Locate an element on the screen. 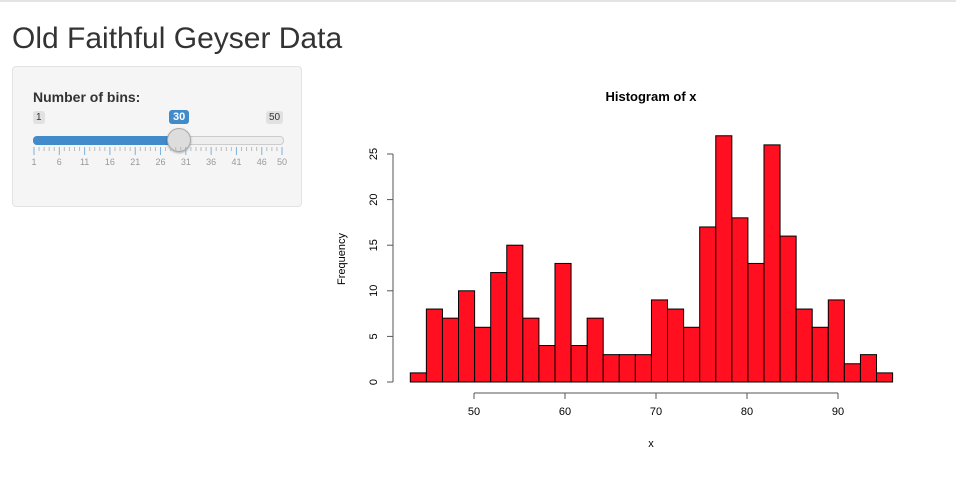 The image size is (956, 487). slider-tick-label: 26 is located at coordinates (161, 162).